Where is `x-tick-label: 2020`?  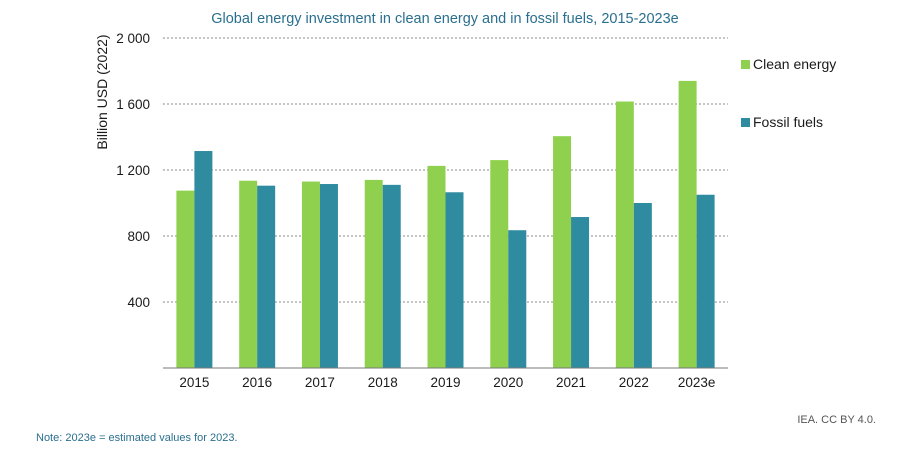
x-tick-label: 2020 is located at coordinates (508, 382).